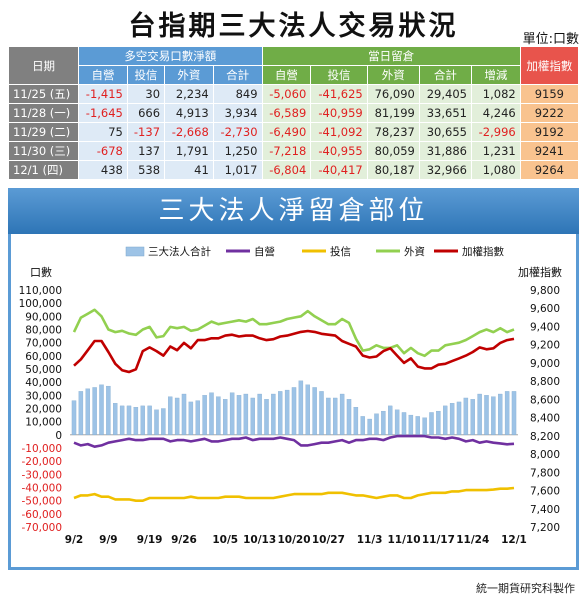 This screenshot has width=587, height=600. Describe the element at coordinates (146, 151) in the screenshot. I see `table-cell: 137` at that location.